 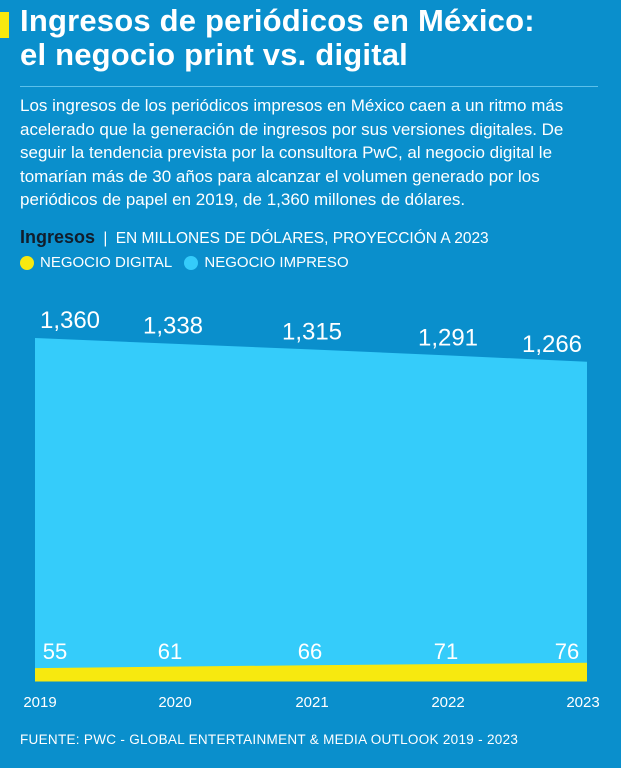 What do you see at coordinates (448, 338) in the screenshot?
I see `data-label-impreso: 1,291` at bounding box center [448, 338].